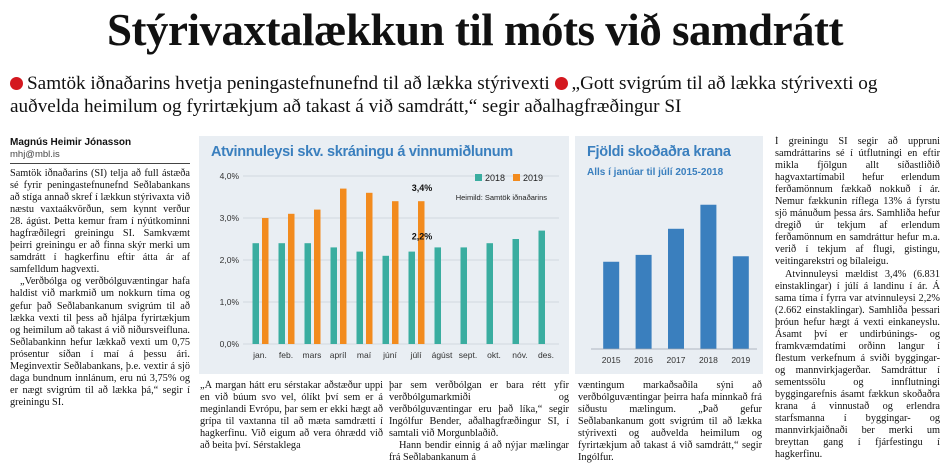 Image resolution: width=950 pixels, height=475 pixels. What do you see at coordinates (286, 355) in the screenshot?
I see `x-tick-label: feb.` at bounding box center [286, 355].